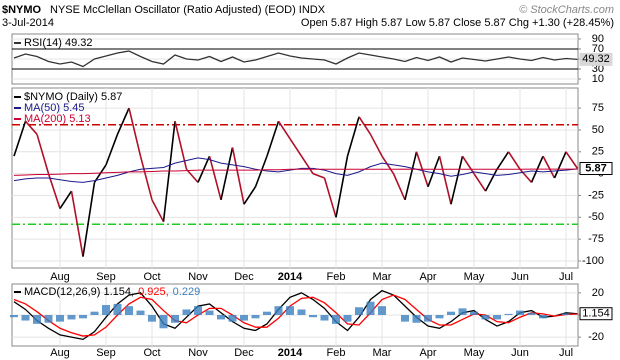 The image size is (620, 360). I want to click on symbol: $NYMO, so click(22, 10).